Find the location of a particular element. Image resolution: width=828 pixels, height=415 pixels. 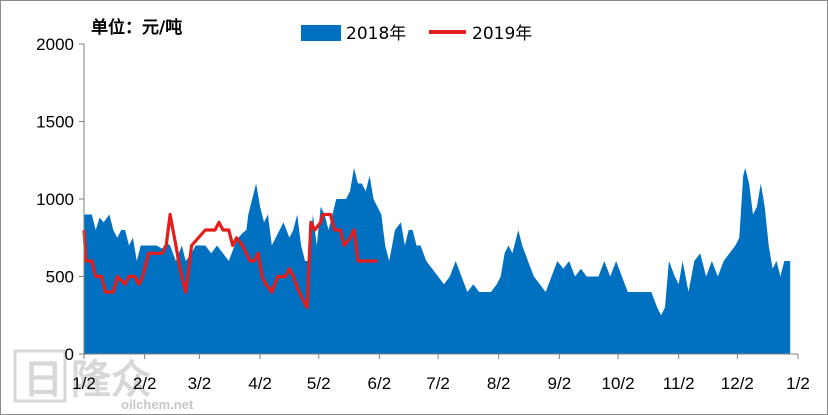

y-axis-ticks: 0 500 1000 1500 2000 is located at coordinates (60, 199).